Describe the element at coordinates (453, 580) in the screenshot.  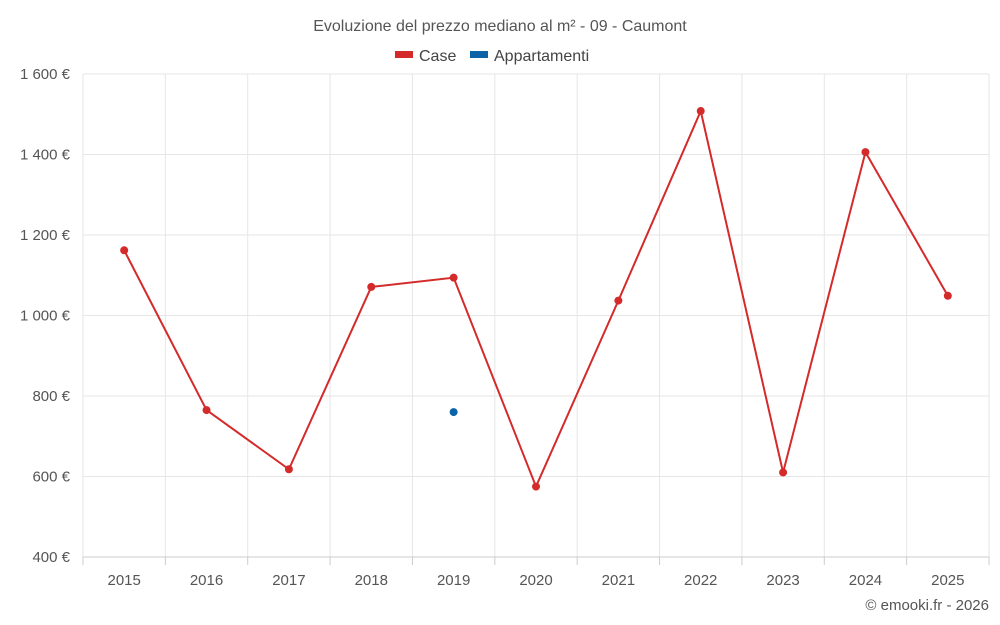
I see `x-tick-label: 2019` at that location.